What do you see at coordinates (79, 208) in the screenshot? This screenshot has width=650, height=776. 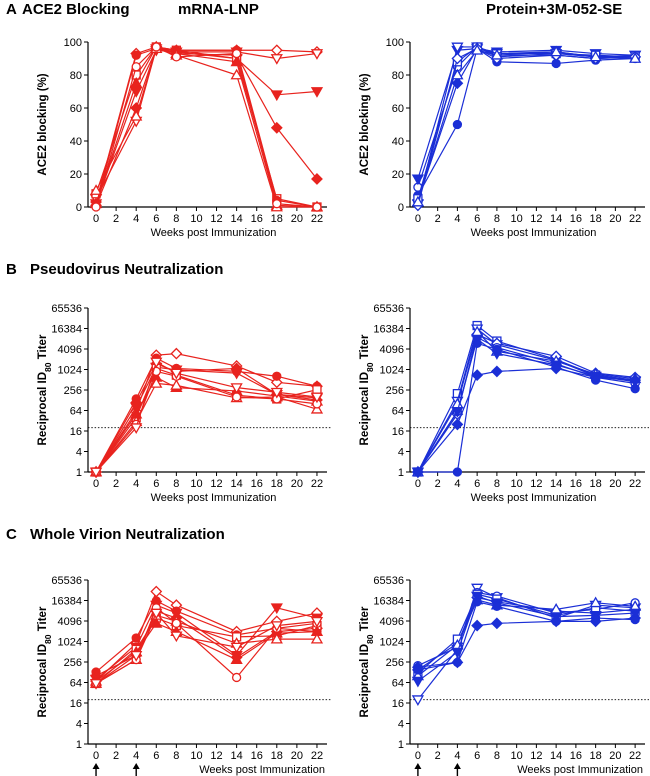 I see `y-tick-label: 0` at bounding box center [79, 208].